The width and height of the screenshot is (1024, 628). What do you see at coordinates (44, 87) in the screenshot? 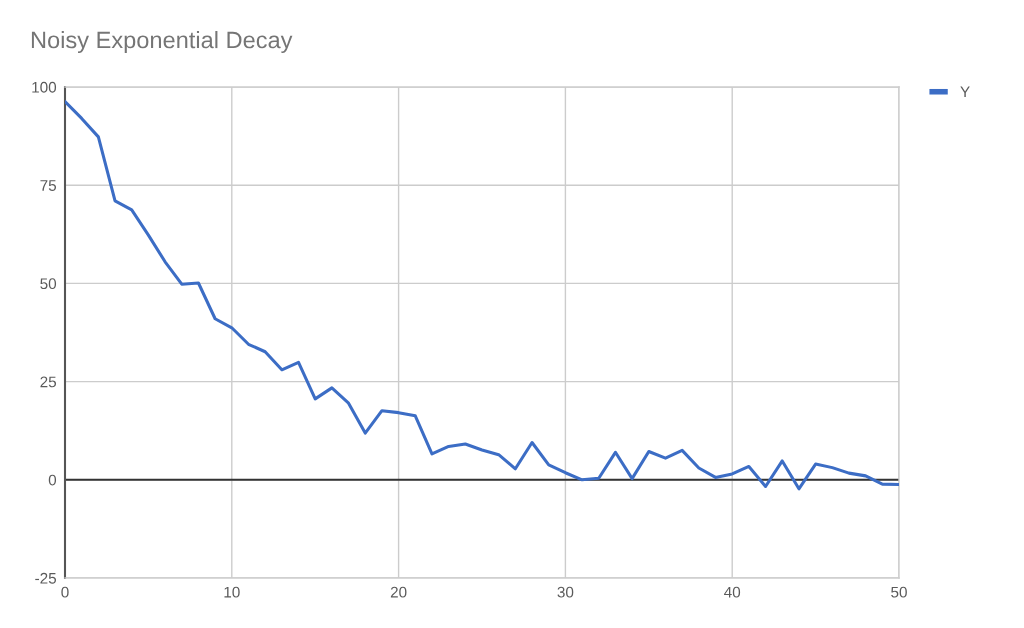
I see `y-tick-label: 100` at bounding box center [44, 87].